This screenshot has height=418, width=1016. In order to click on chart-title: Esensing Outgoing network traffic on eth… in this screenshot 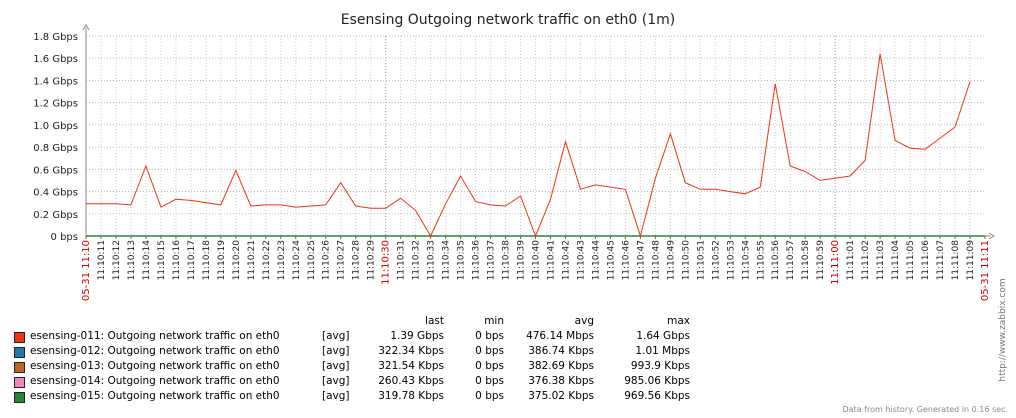, I will do `click(508, 20)`.